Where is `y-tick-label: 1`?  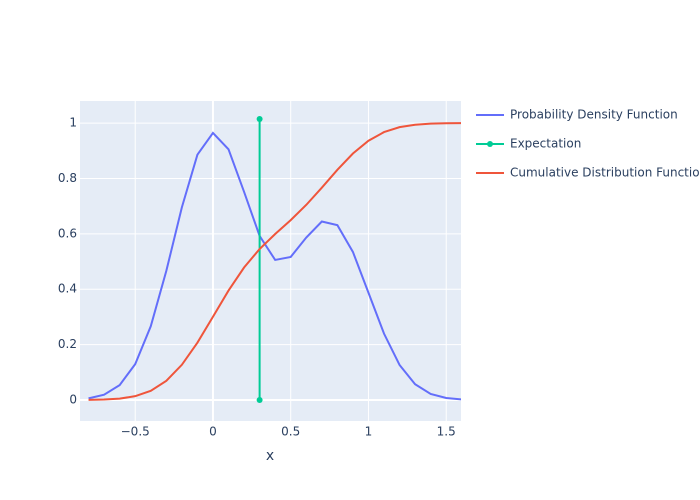 y-tick-label: 1 is located at coordinates (73, 123).